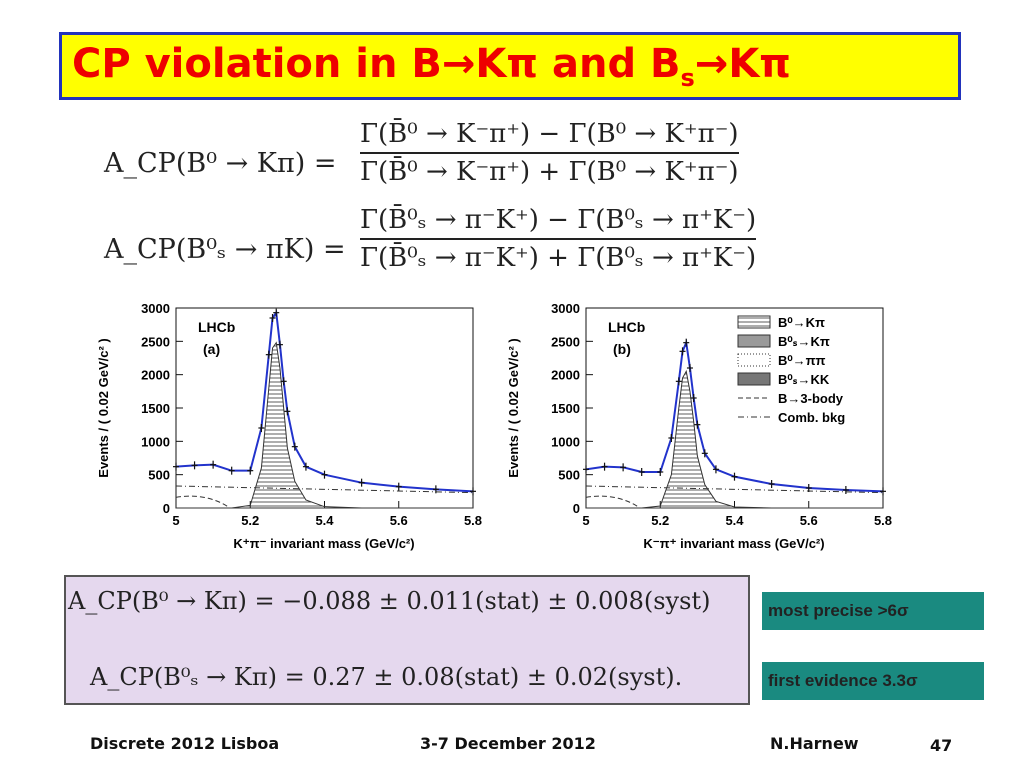 The height and width of the screenshot is (768, 1024). Describe the element at coordinates (873, 681) in the screenshot. I see `badge-first-evidence: first evidence 3.3σ` at that location.